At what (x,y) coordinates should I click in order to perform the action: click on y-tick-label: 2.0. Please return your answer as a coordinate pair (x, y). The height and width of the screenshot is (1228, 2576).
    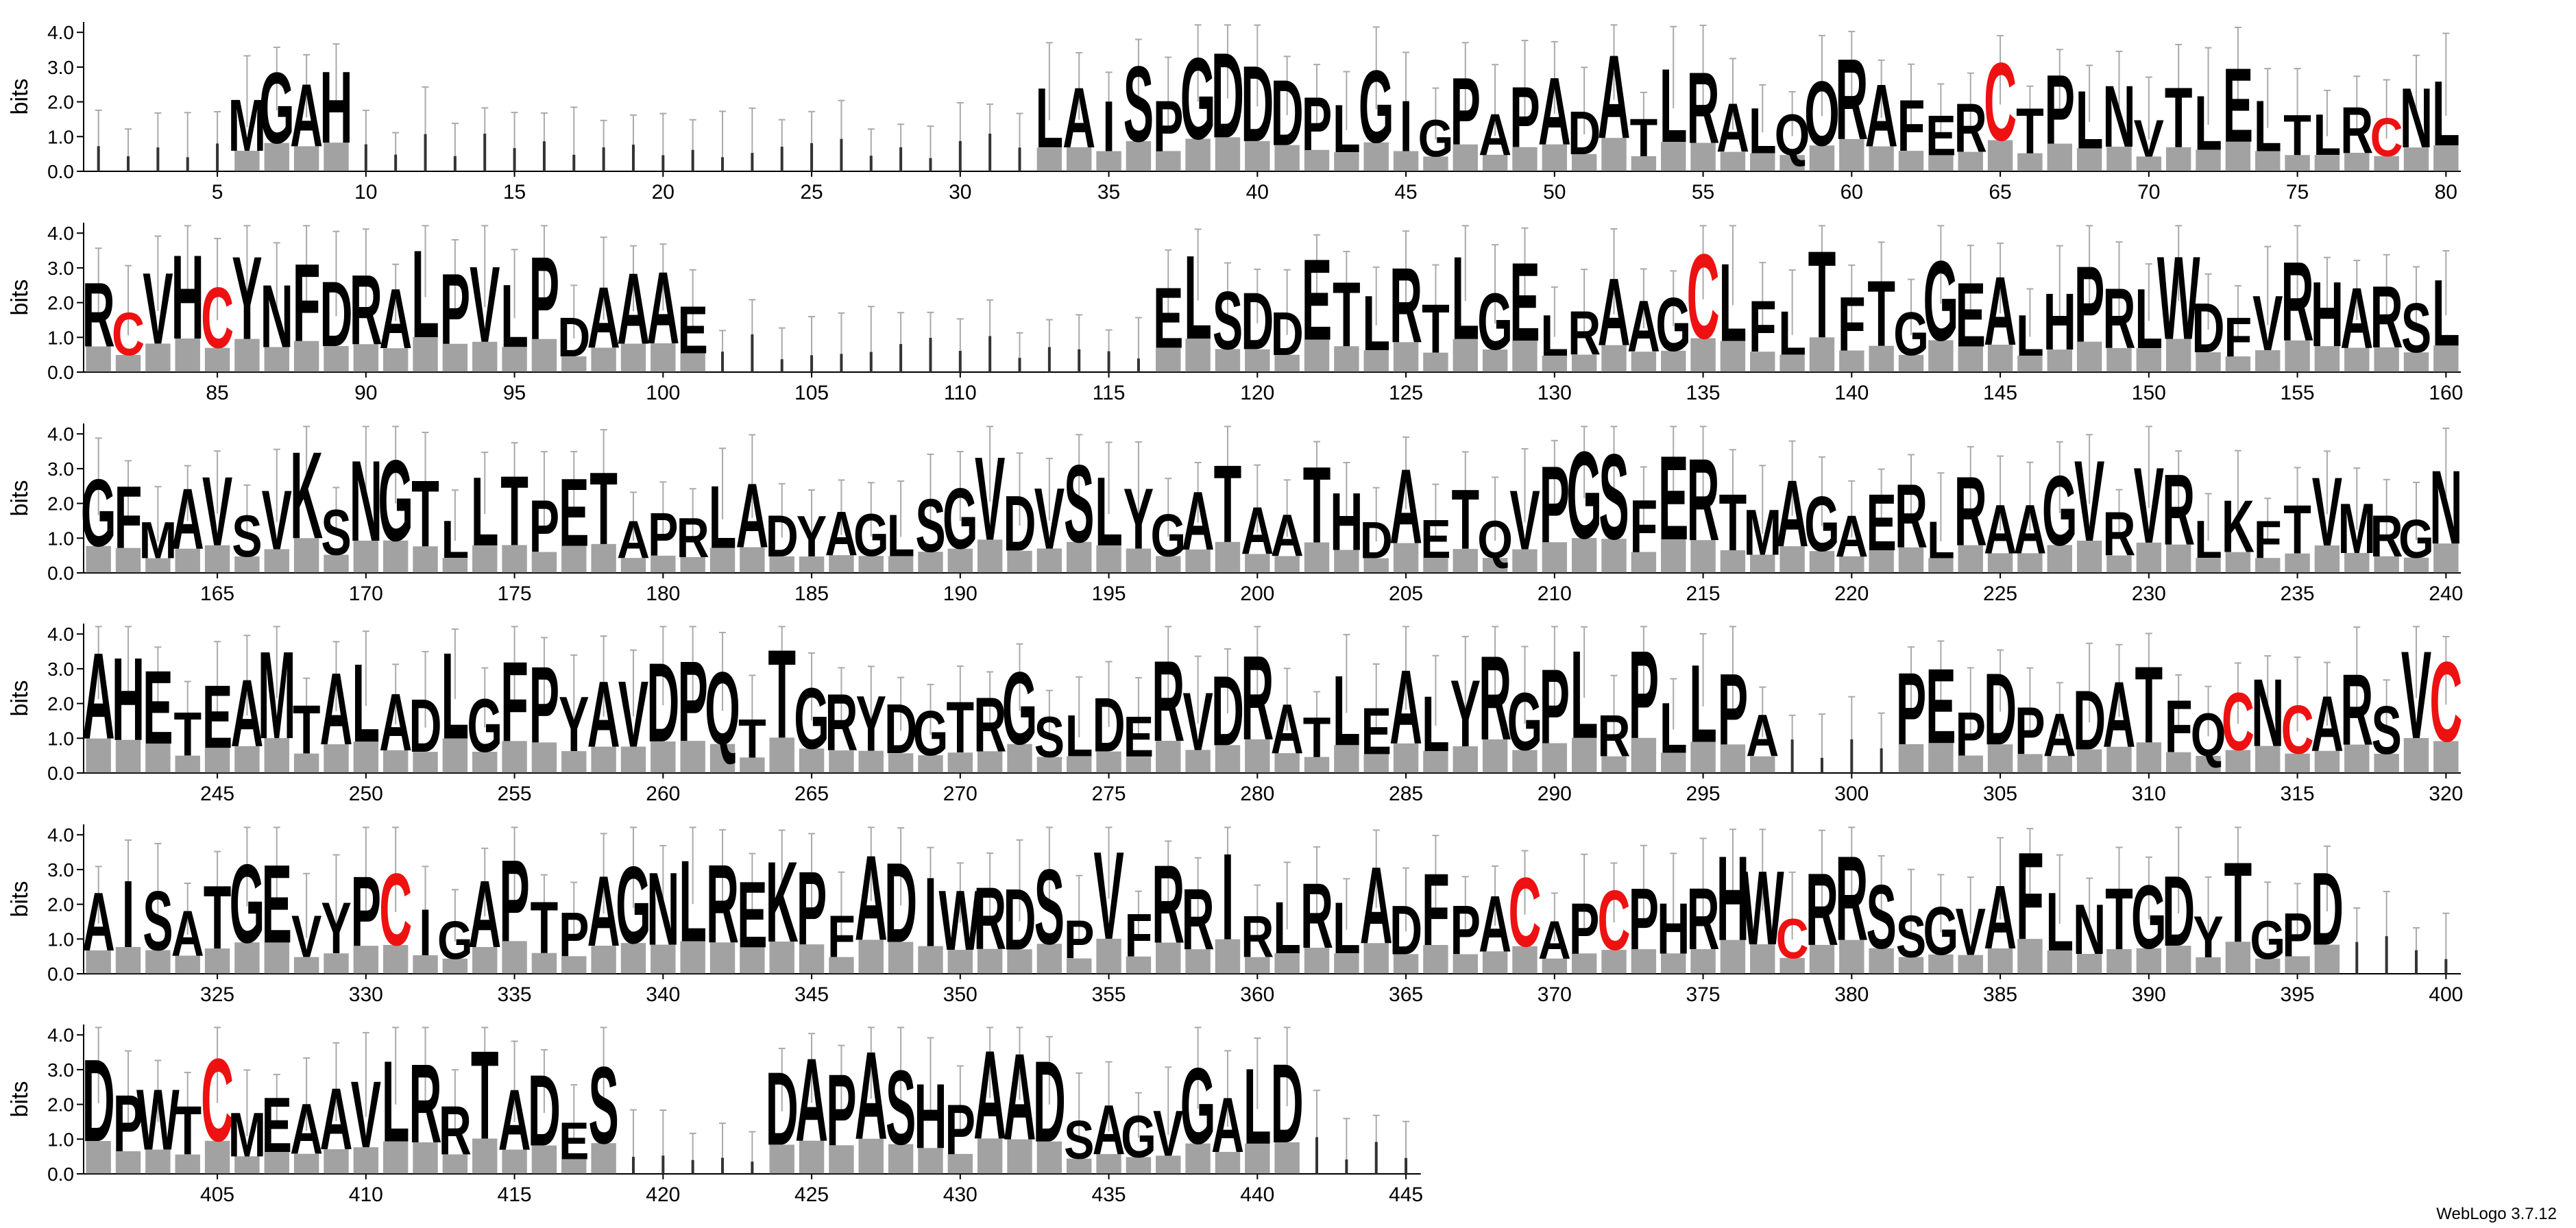
    Looking at the image, I should click on (60, 1105).